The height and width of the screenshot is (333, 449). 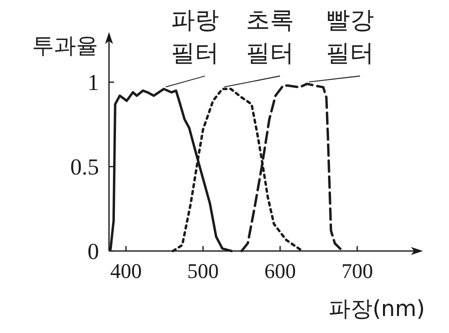 I want to click on y-tick-label: 1, so click(x=93, y=83).